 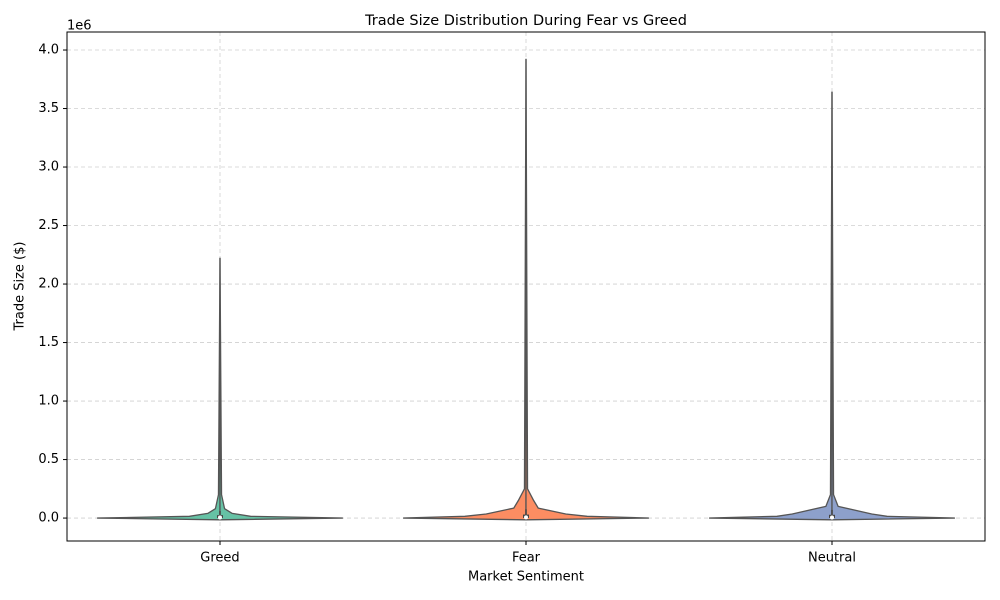 What do you see at coordinates (526, 577) in the screenshot?
I see `x-axis-label: Market Sentiment` at bounding box center [526, 577].